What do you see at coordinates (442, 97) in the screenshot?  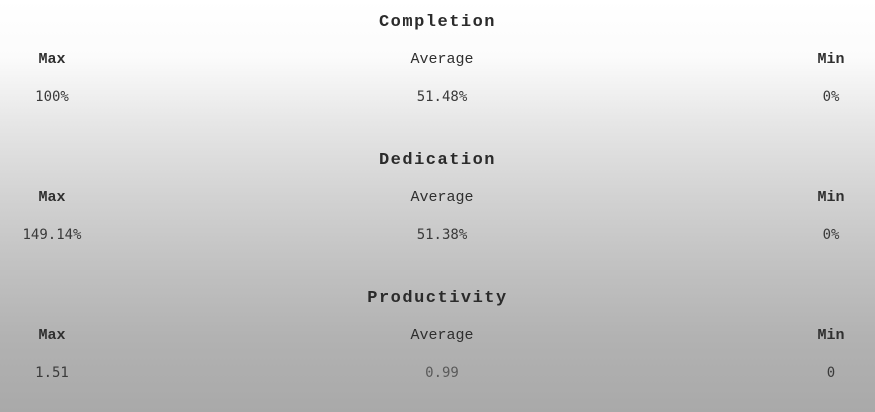 I see `average-value: 51.48%` at bounding box center [442, 97].